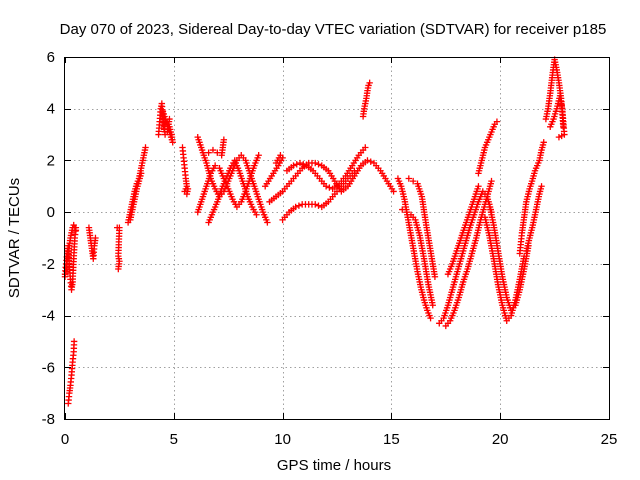  Describe the element at coordinates (504, 269) in the screenshot. I see `series-sat-aa` at that location.